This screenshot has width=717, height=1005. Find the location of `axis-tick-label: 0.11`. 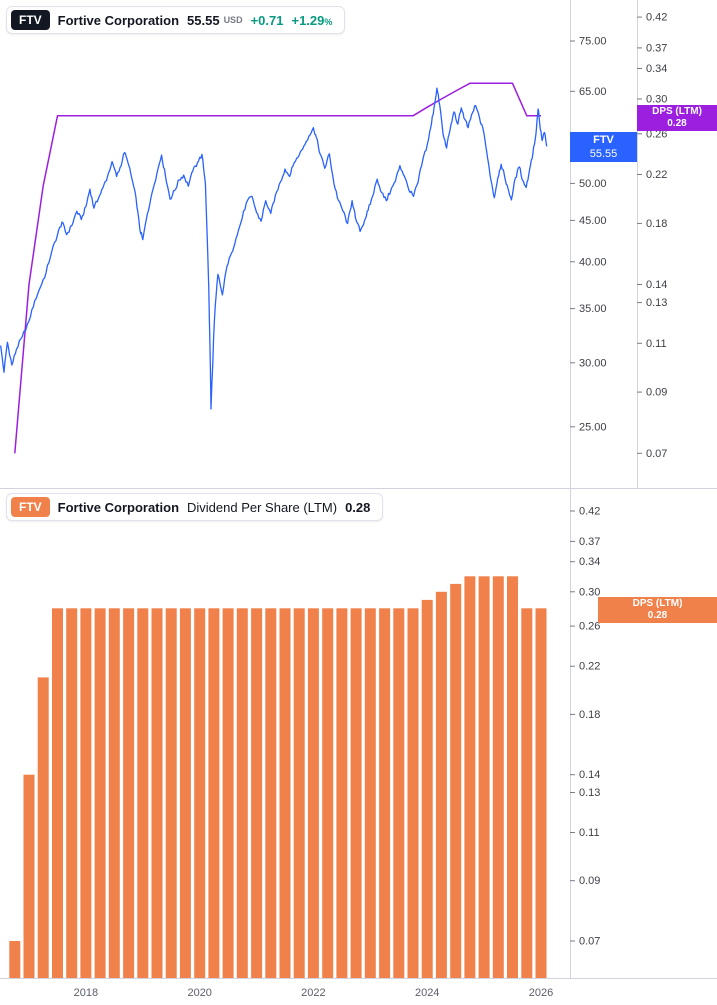

axis-tick-label: 0.11 is located at coordinates (589, 833).